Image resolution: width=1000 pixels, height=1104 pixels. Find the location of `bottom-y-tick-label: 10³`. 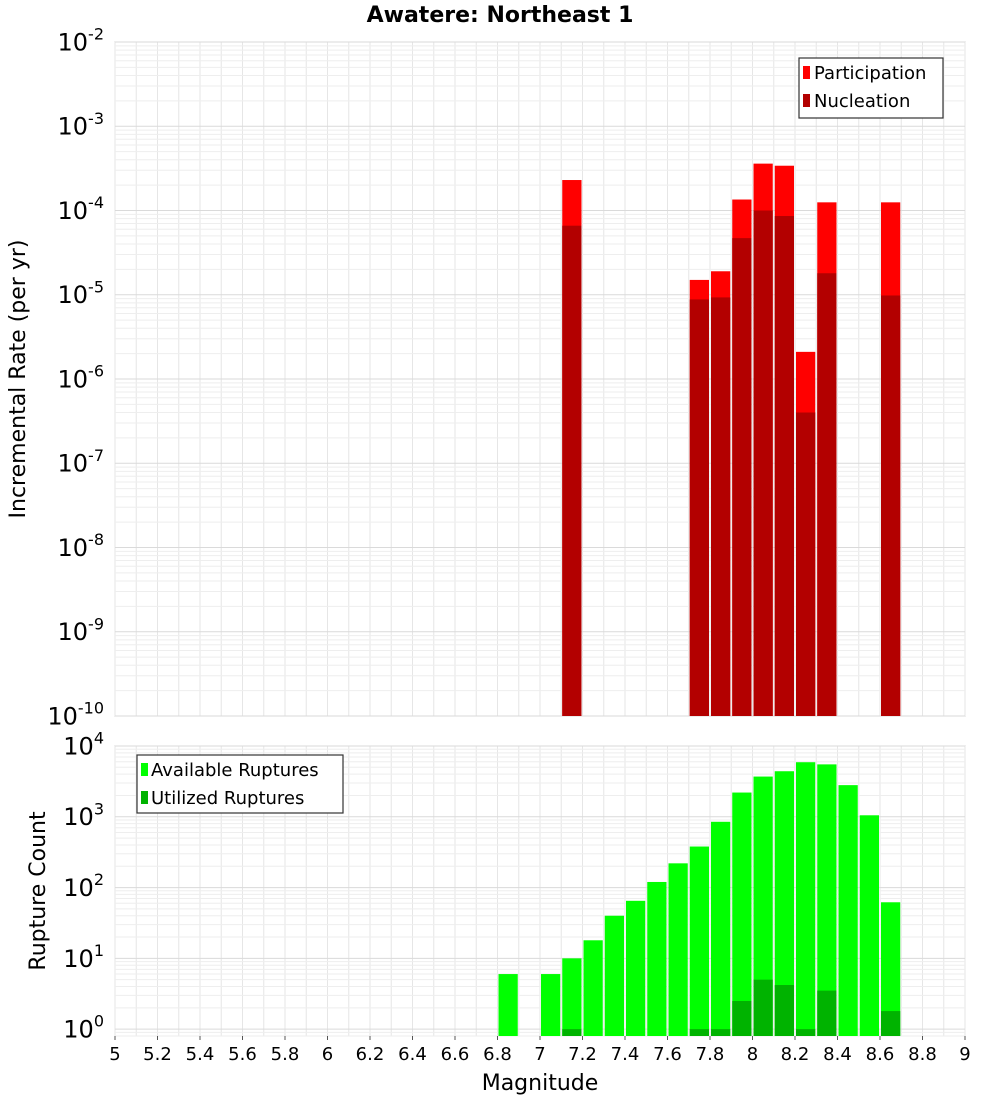

bottom-y-tick-label: 10³ is located at coordinates (83, 815).